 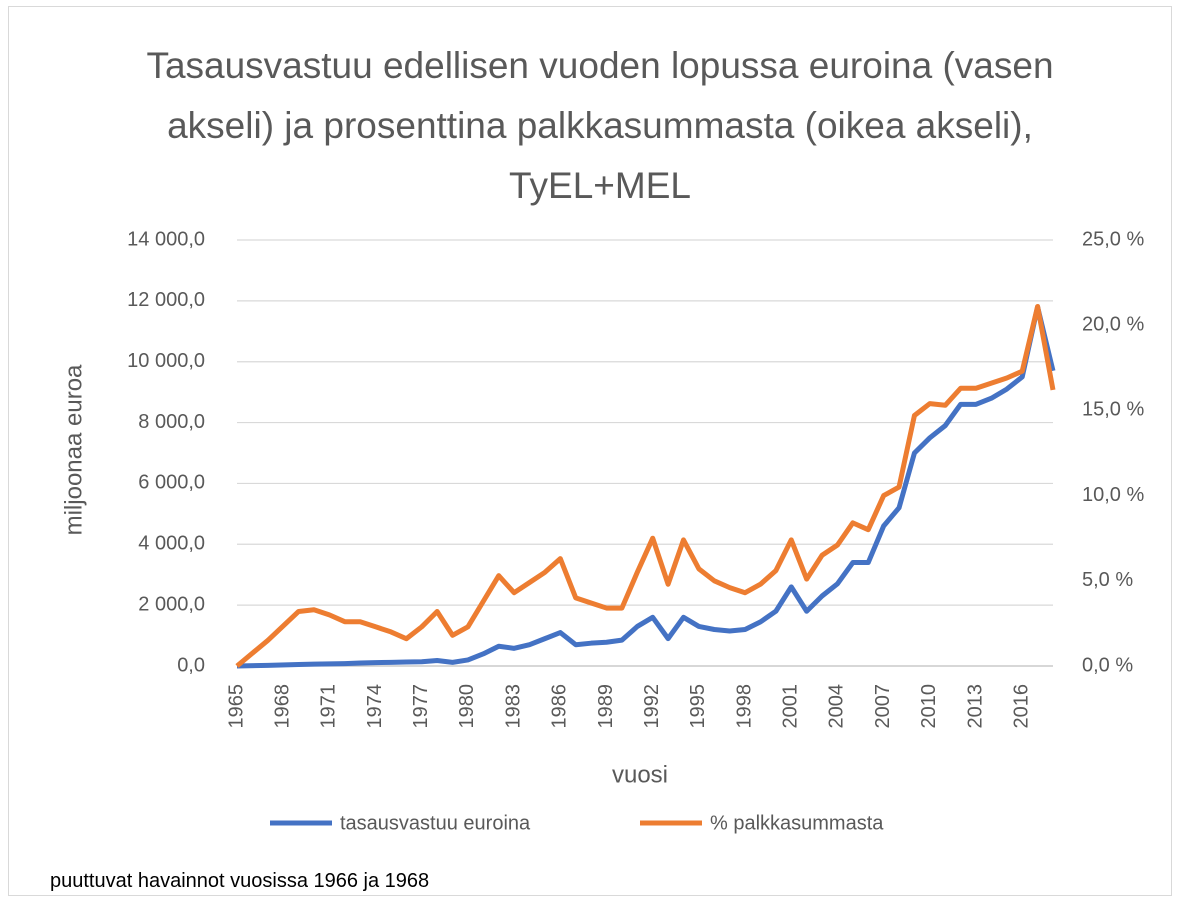 I want to click on y2-tick-label: 15,0 %, so click(x=1113, y=410).